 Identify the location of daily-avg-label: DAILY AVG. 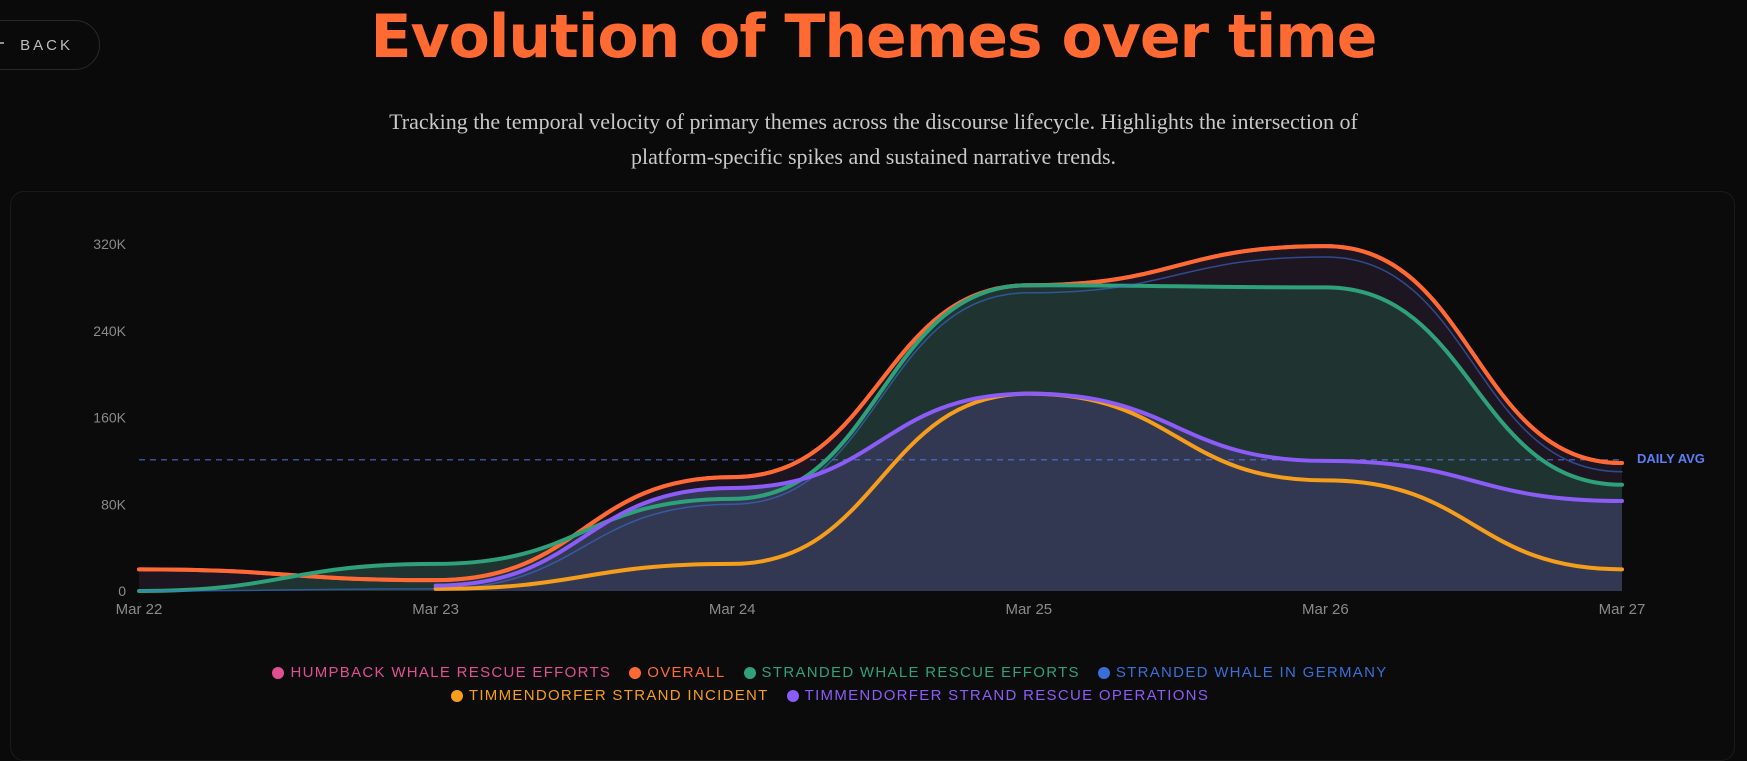
(1671, 458).